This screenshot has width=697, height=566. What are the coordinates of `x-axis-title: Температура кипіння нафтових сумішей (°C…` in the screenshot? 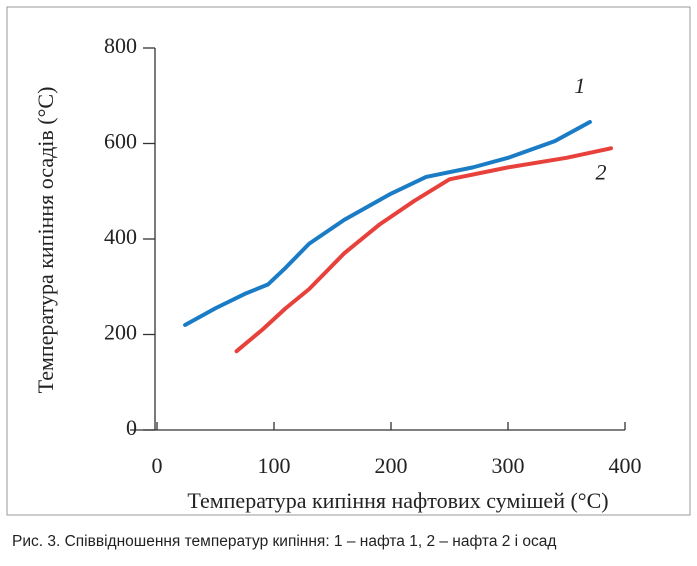 It's located at (397, 500).